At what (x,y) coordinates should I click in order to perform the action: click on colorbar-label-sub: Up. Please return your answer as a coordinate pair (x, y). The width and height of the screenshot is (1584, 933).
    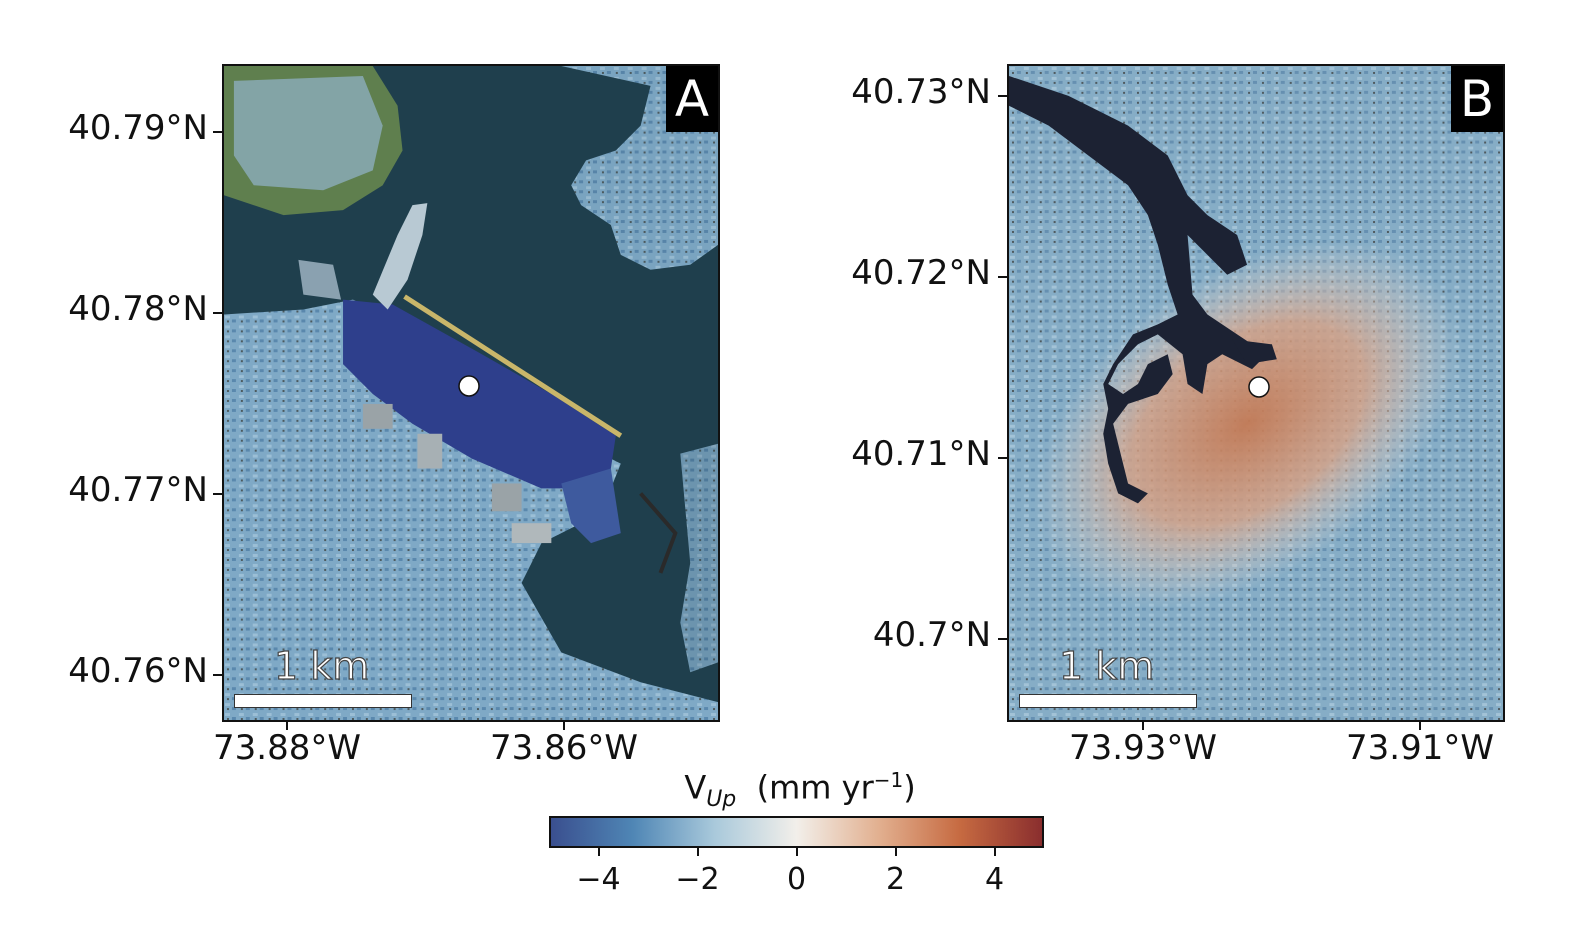
    Looking at the image, I should click on (721, 800).